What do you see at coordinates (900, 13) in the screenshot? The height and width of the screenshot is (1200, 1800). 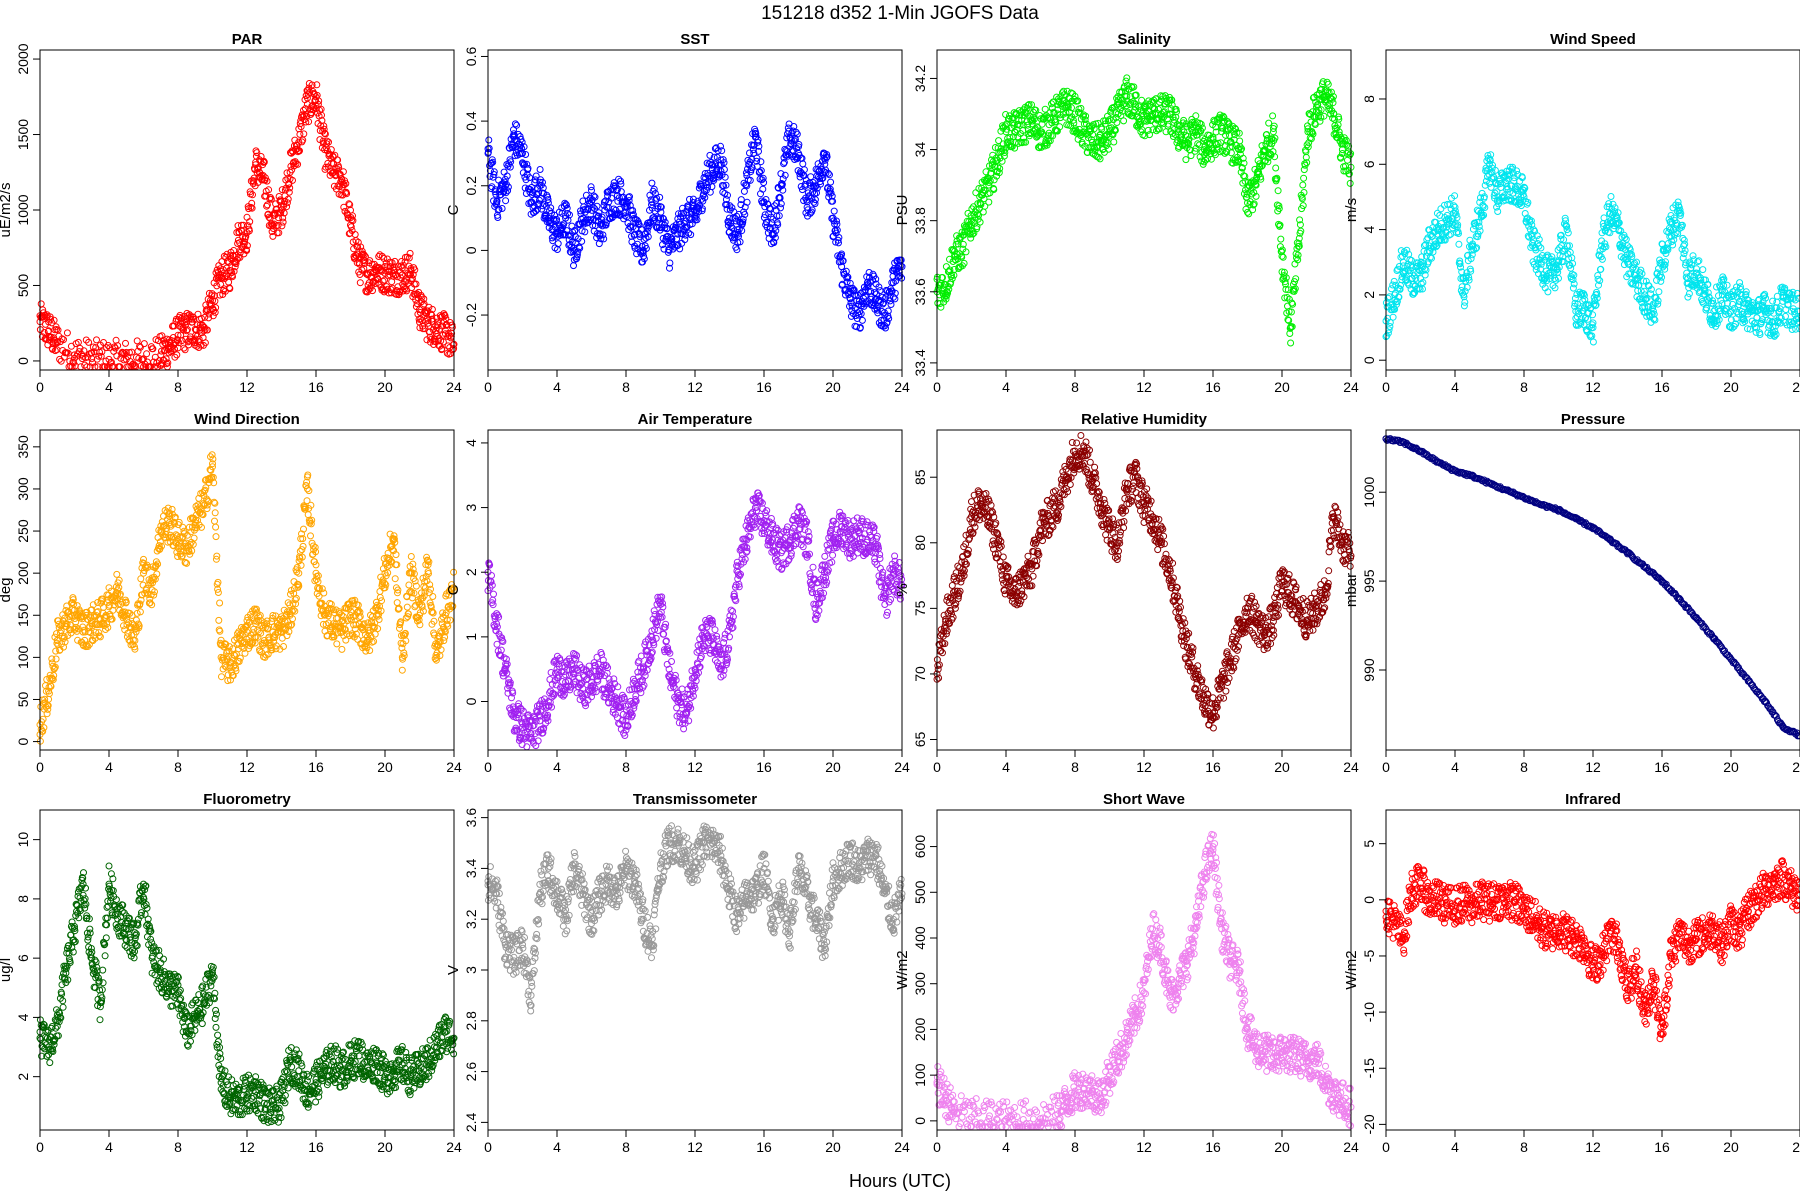 I see `figure-title: 151218 d352 1-Min JGOFS Data` at bounding box center [900, 13].